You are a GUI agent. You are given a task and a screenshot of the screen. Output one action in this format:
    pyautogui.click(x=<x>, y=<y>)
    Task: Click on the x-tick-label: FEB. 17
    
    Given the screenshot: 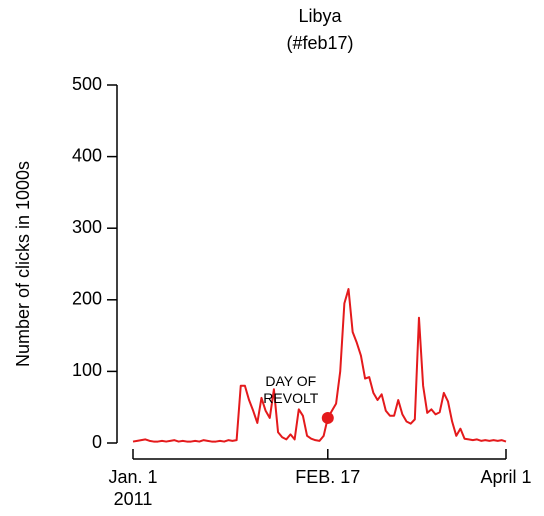 What is the action you would take?
    pyautogui.click(x=327, y=477)
    